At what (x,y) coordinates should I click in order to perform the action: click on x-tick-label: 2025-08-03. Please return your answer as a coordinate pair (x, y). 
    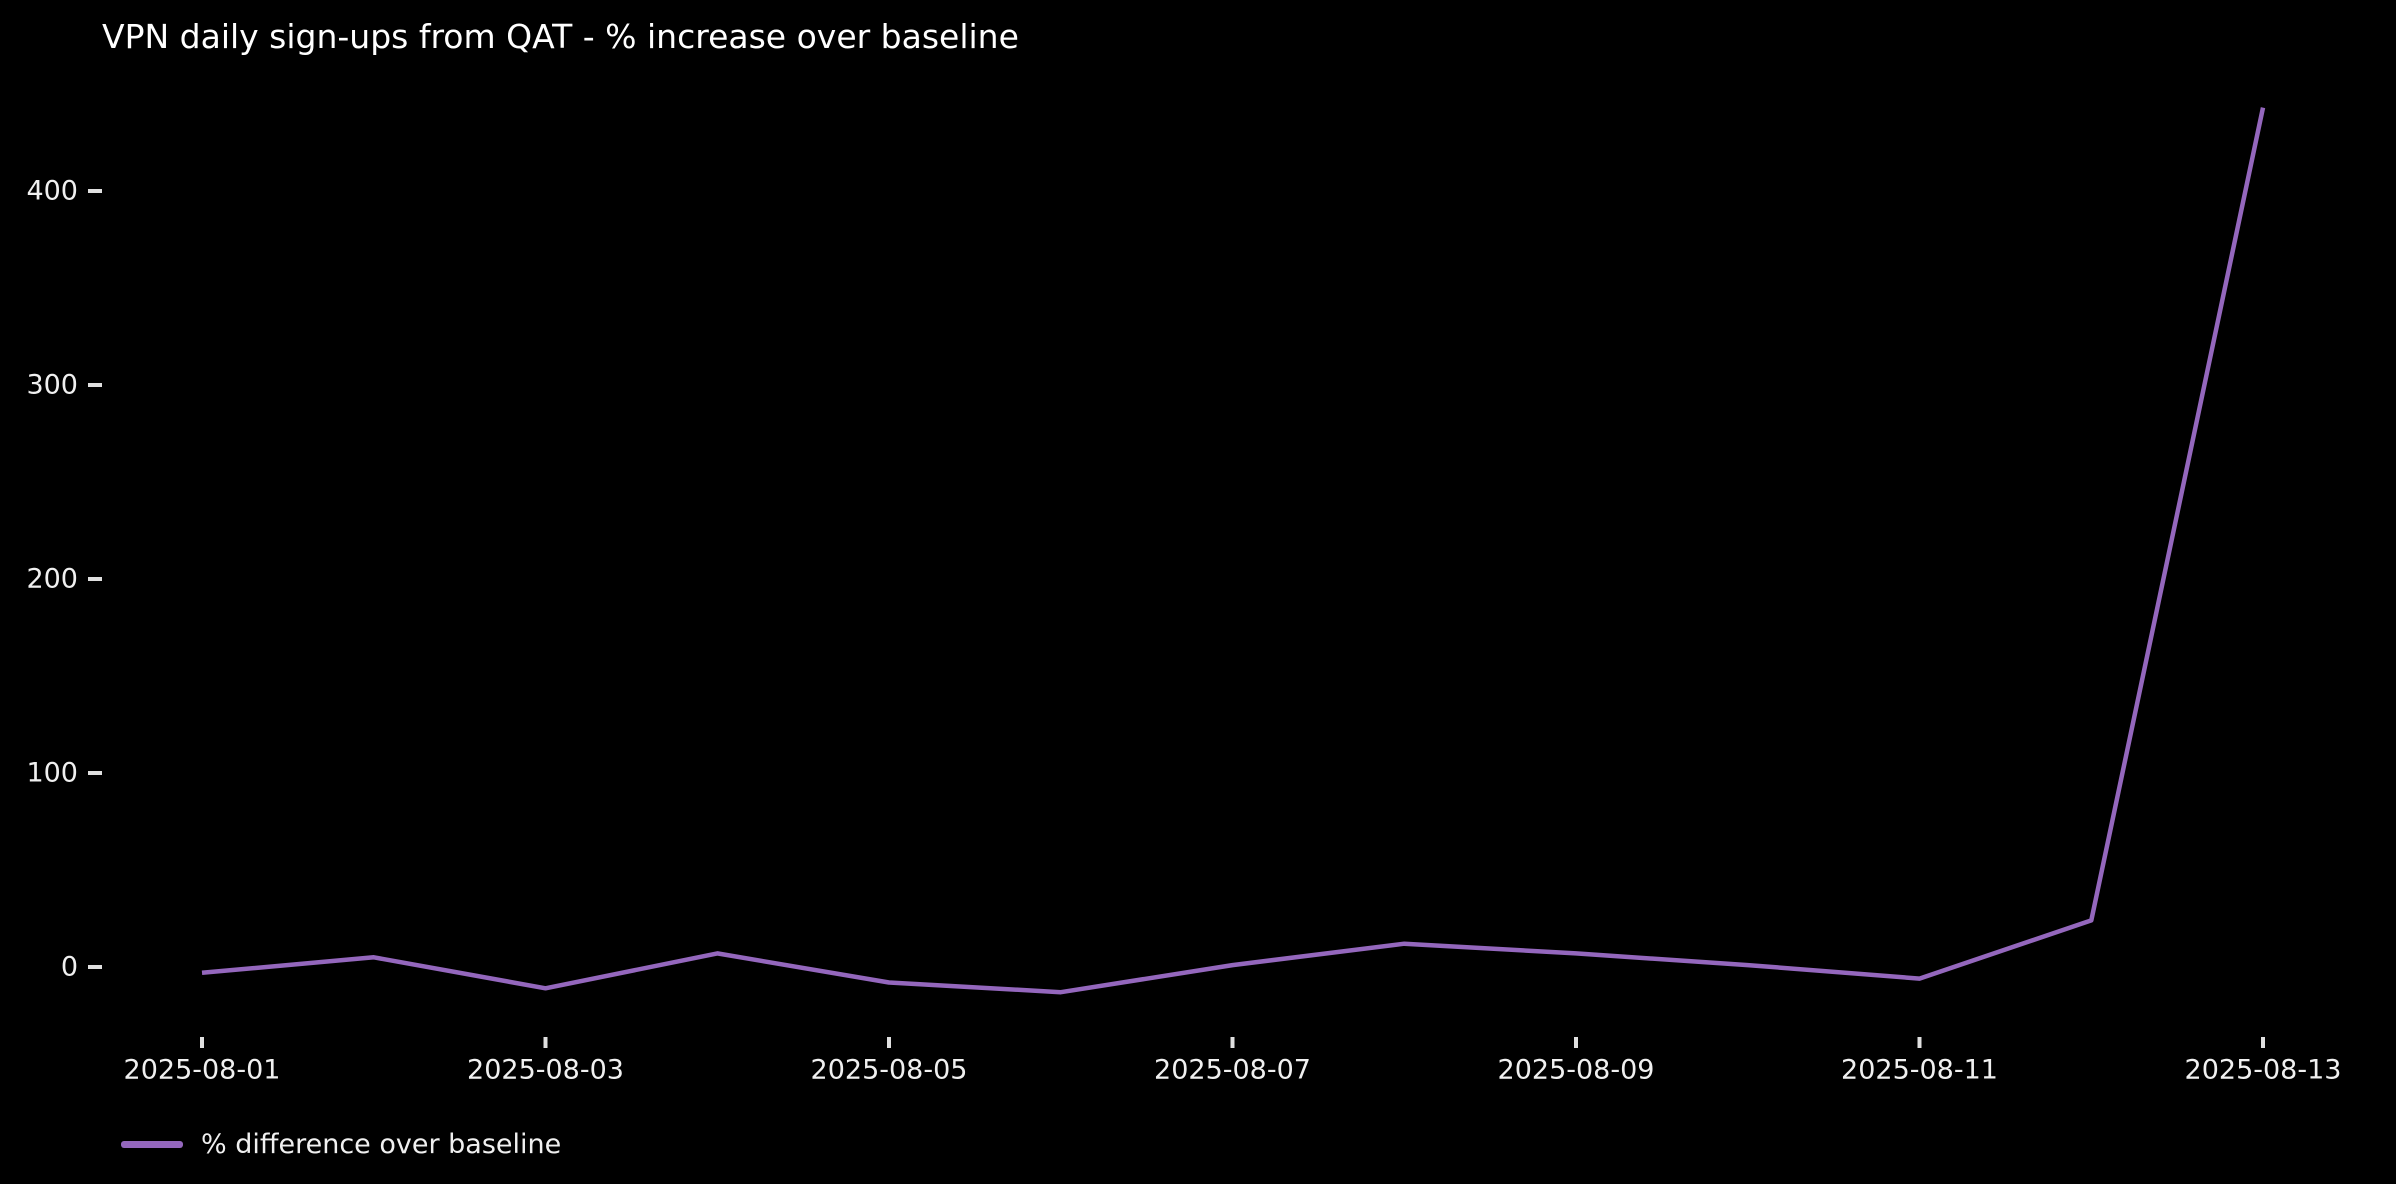
    Looking at the image, I should click on (545, 1070).